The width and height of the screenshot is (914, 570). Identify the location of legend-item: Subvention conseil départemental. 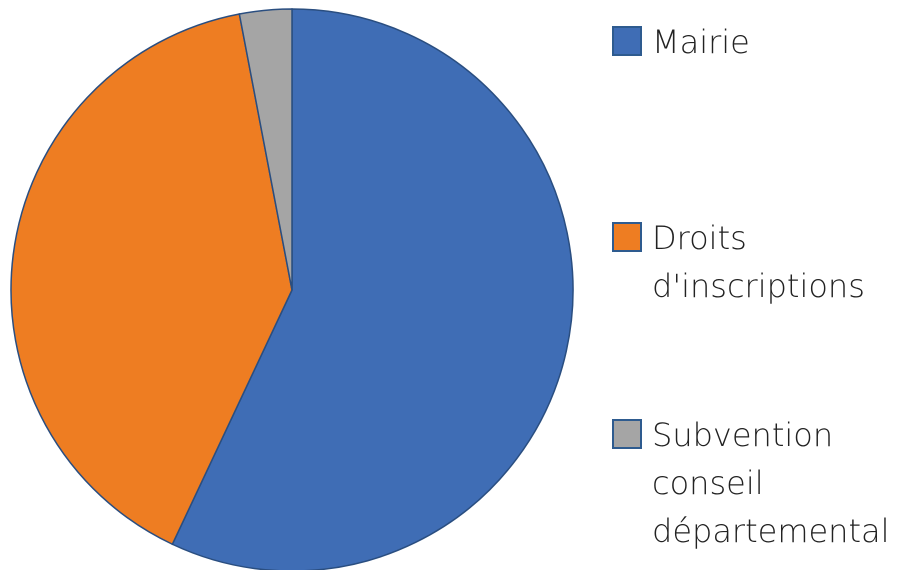
(762, 483).